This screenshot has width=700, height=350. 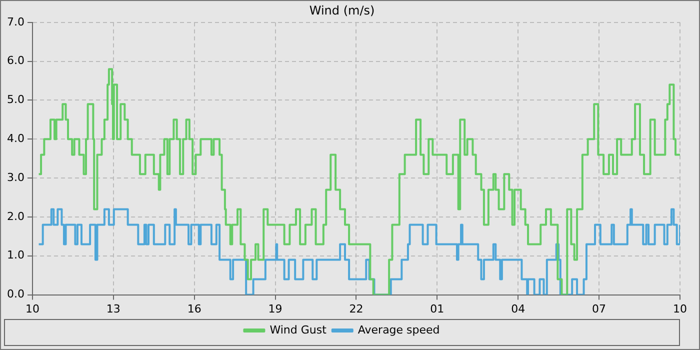 What do you see at coordinates (15, 99) in the screenshot?
I see `y-tick-label: 5.0` at bounding box center [15, 99].